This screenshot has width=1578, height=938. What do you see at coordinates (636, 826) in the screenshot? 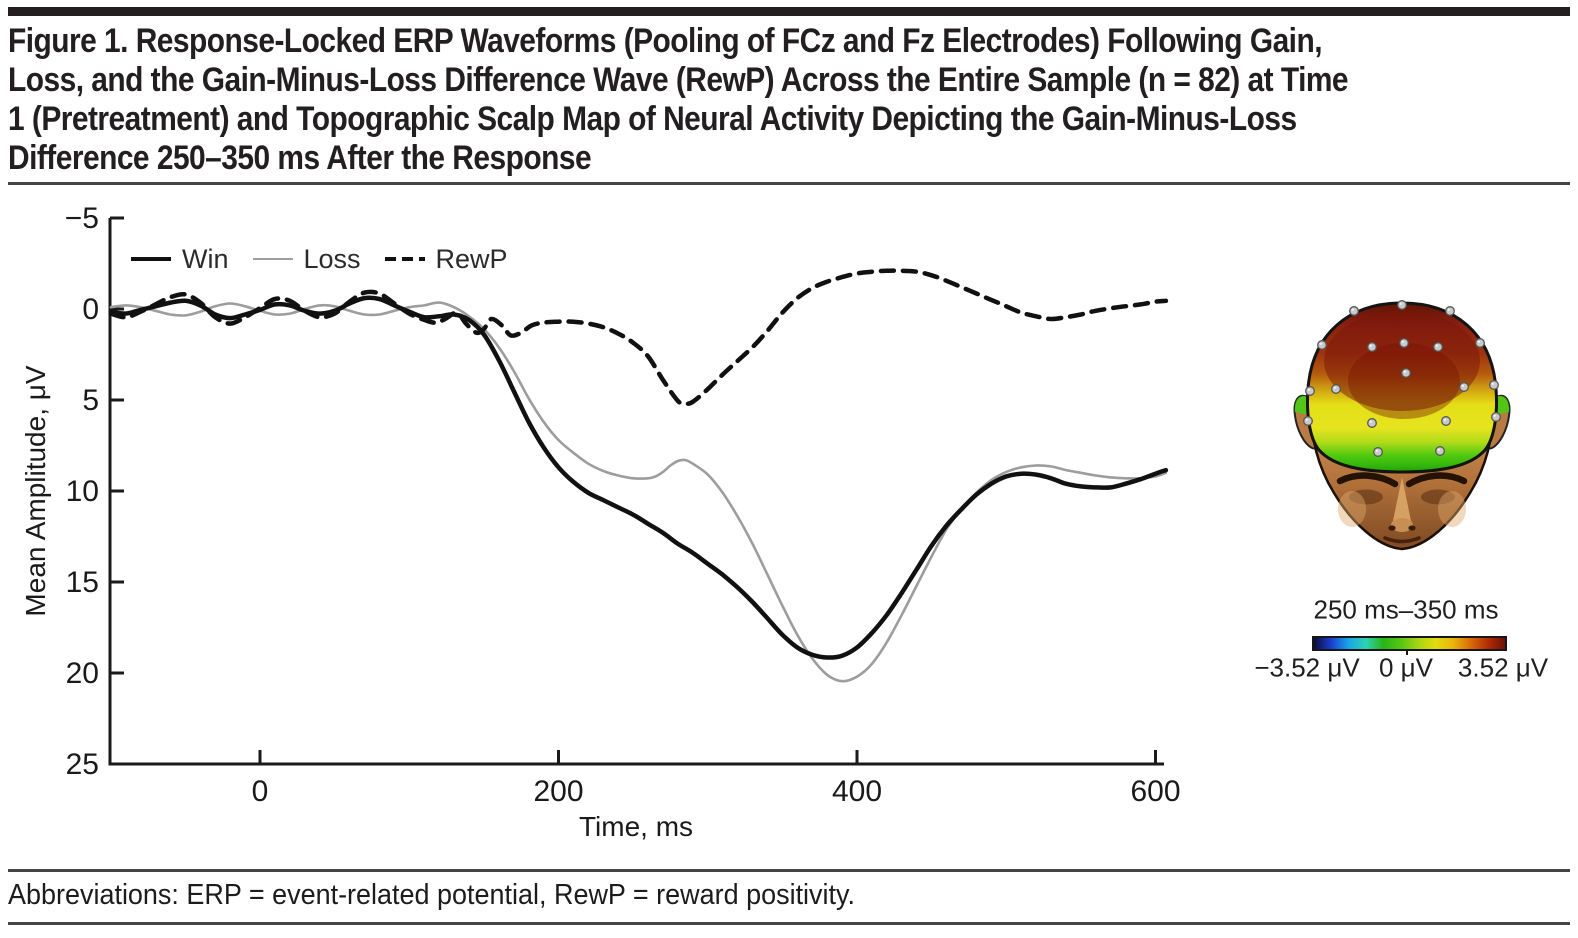
I see `x-axis-title: Time, ms` at bounding box center [636, 826].